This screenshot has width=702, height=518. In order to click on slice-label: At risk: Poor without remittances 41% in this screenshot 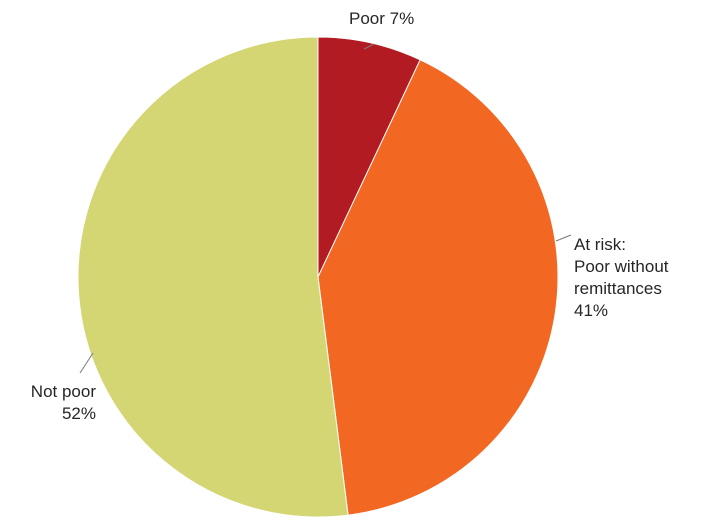, I will do `click(621, 277)`.